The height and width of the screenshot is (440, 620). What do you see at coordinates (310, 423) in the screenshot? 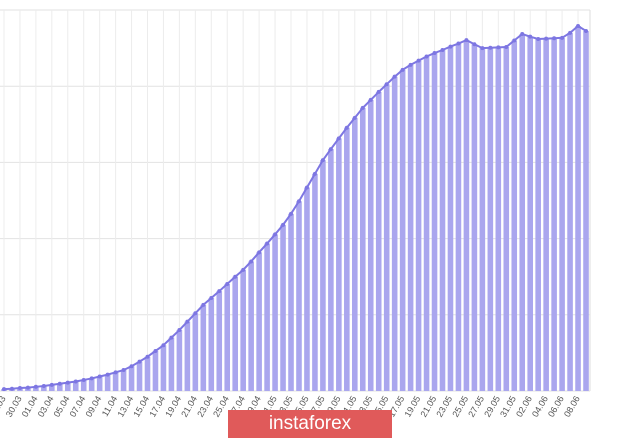
I see `watermark: instaforex` at bounding box center [310, 423].